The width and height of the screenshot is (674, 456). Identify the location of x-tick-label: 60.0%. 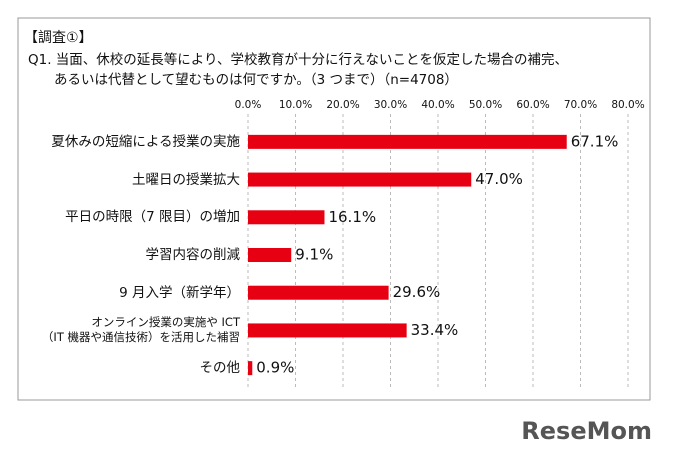
(532, 105).